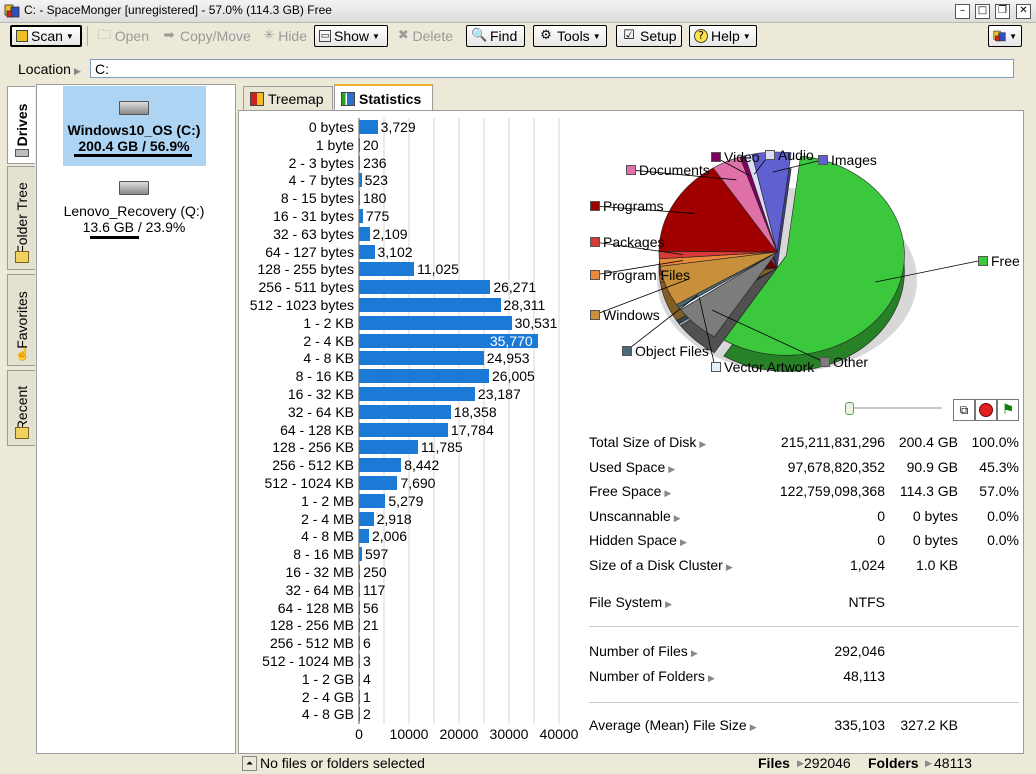  I want to click on stat-label: Number of Folders, so click(647, 676).